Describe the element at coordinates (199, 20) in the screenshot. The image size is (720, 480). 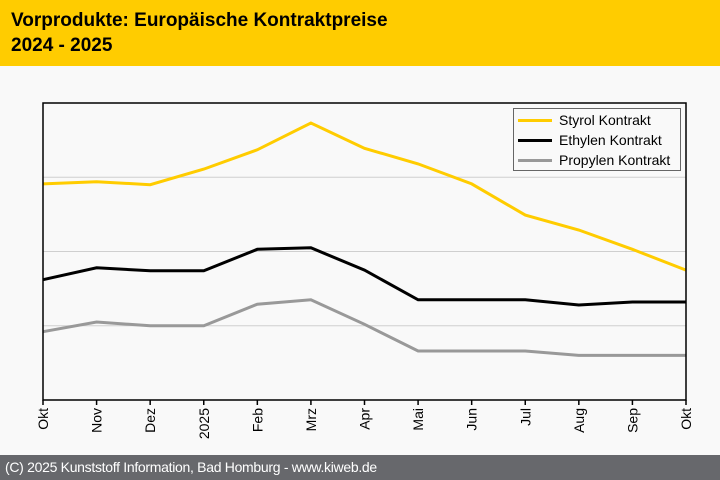
I see `chart-title: Vorprodukte: Europäische Kontraktpreise` at that location.